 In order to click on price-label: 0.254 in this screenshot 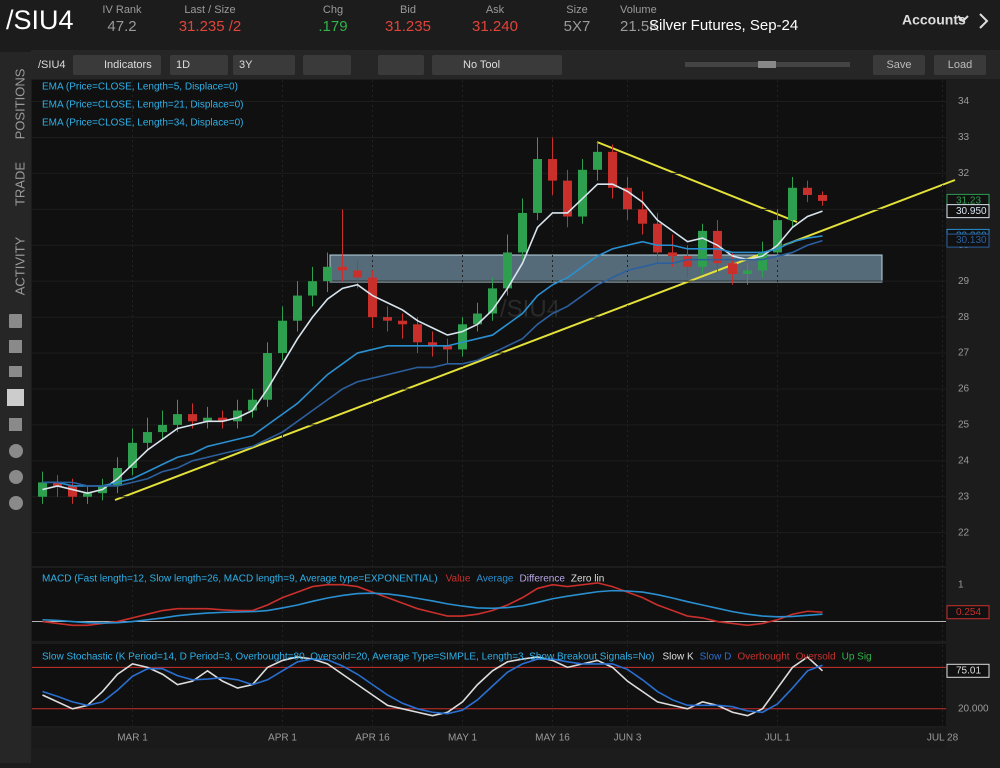, I will do `click(968, 612)`.